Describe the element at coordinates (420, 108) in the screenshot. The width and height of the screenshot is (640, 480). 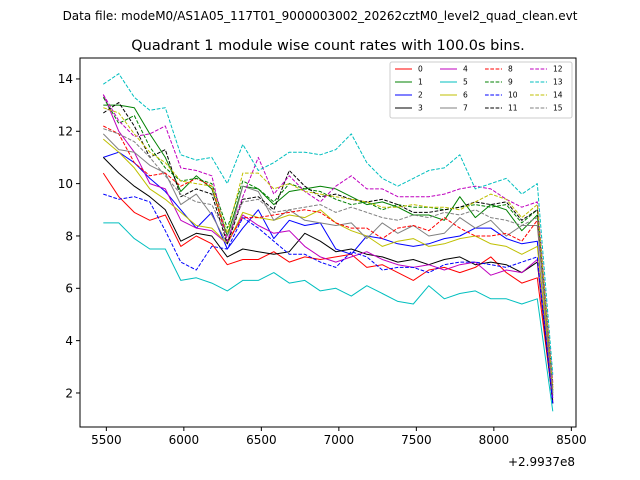
I see `legend-label-3: 3` at that location.